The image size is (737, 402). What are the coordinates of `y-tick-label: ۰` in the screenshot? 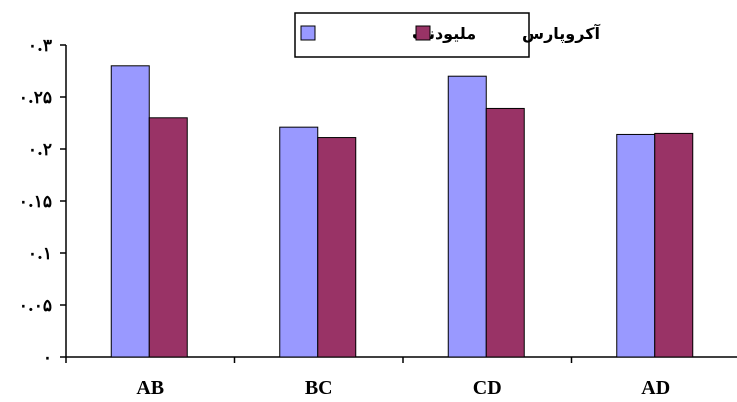 It's located at (47, 358).